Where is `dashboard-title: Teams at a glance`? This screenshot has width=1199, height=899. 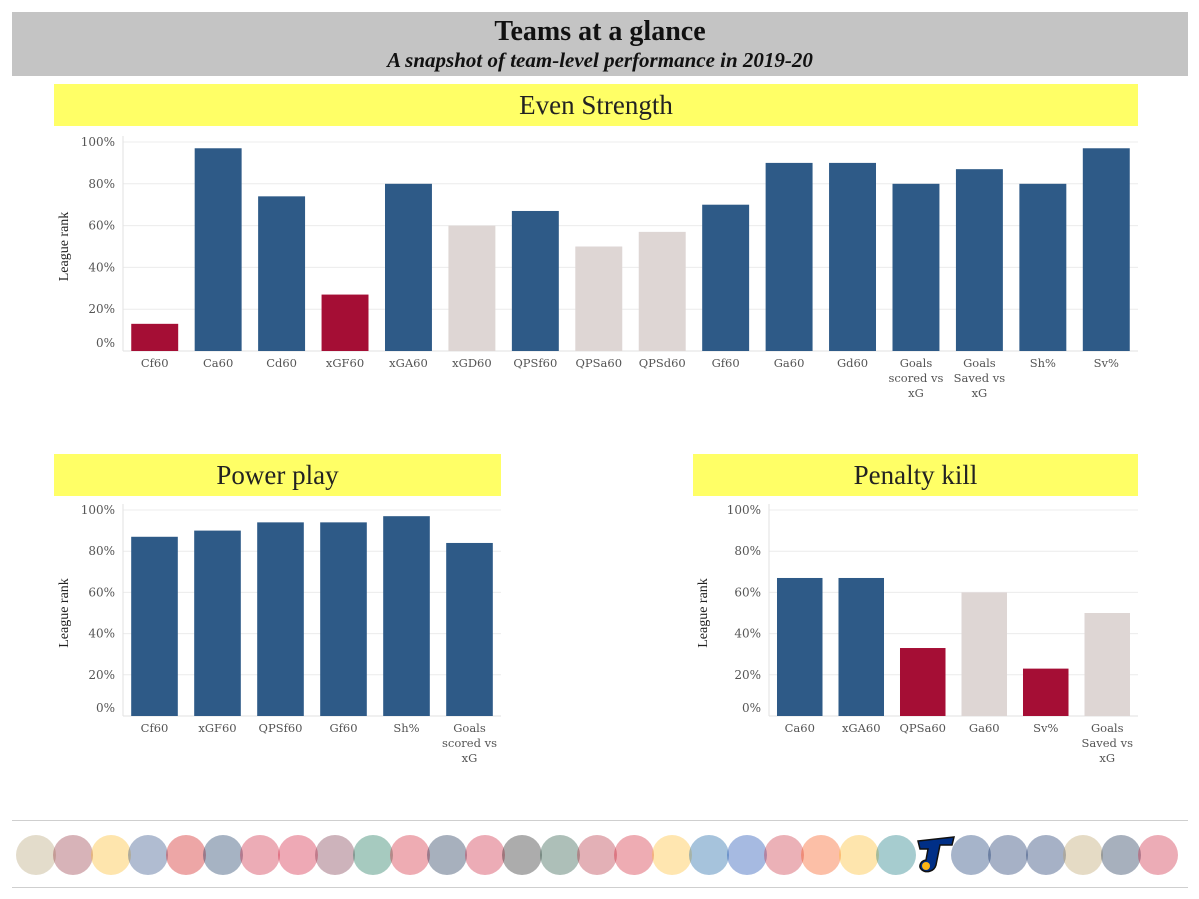 dashboard-title: Teams at a glance is located at coordinates (600, 31).